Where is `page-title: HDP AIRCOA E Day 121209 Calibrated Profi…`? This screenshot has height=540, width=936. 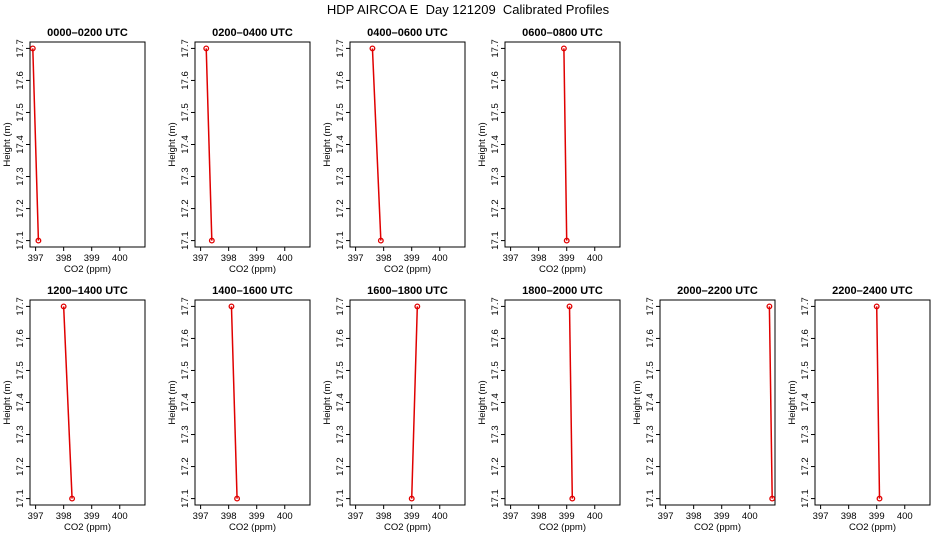
page-title: HDP AIRCOA E Day 121209 Calibrated Profi… is located at coordinates (468, 9).